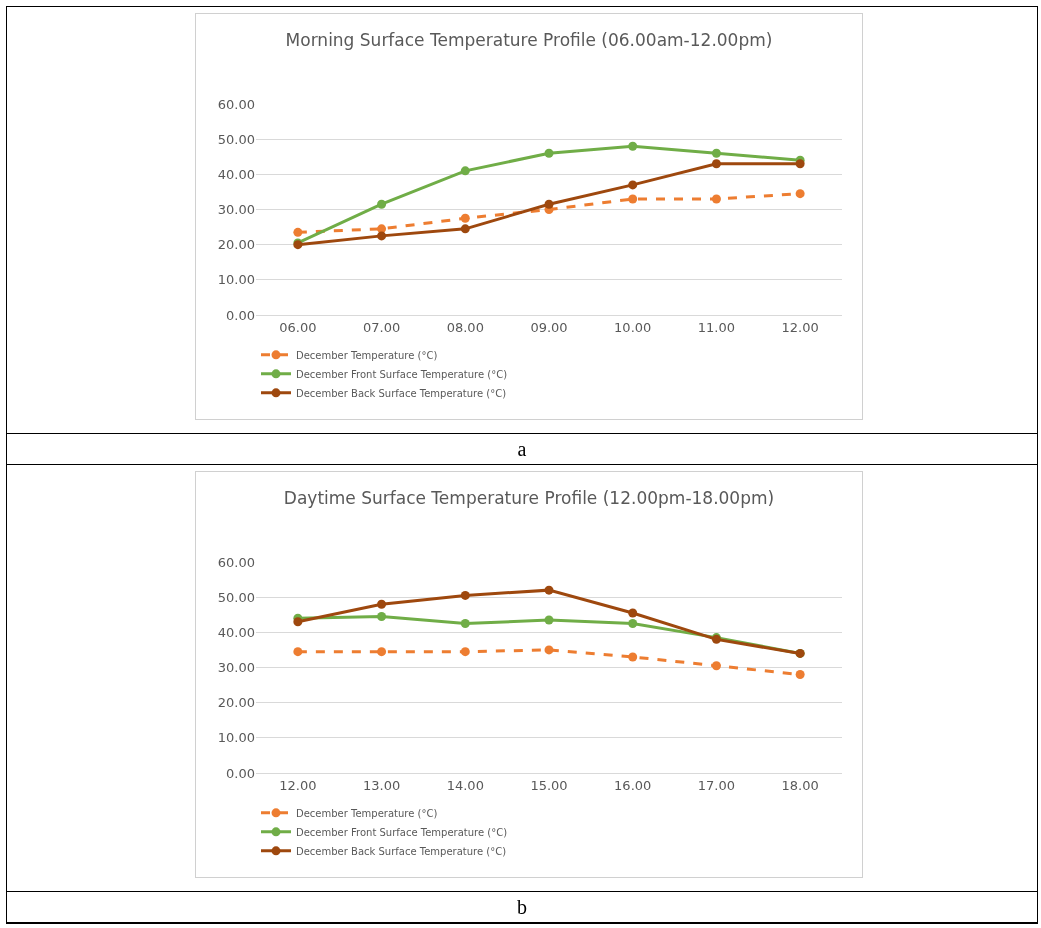  What do you see at coordinates (522, 907) in the screenshot?
I see `text: b` at bounding box center [522, 907].